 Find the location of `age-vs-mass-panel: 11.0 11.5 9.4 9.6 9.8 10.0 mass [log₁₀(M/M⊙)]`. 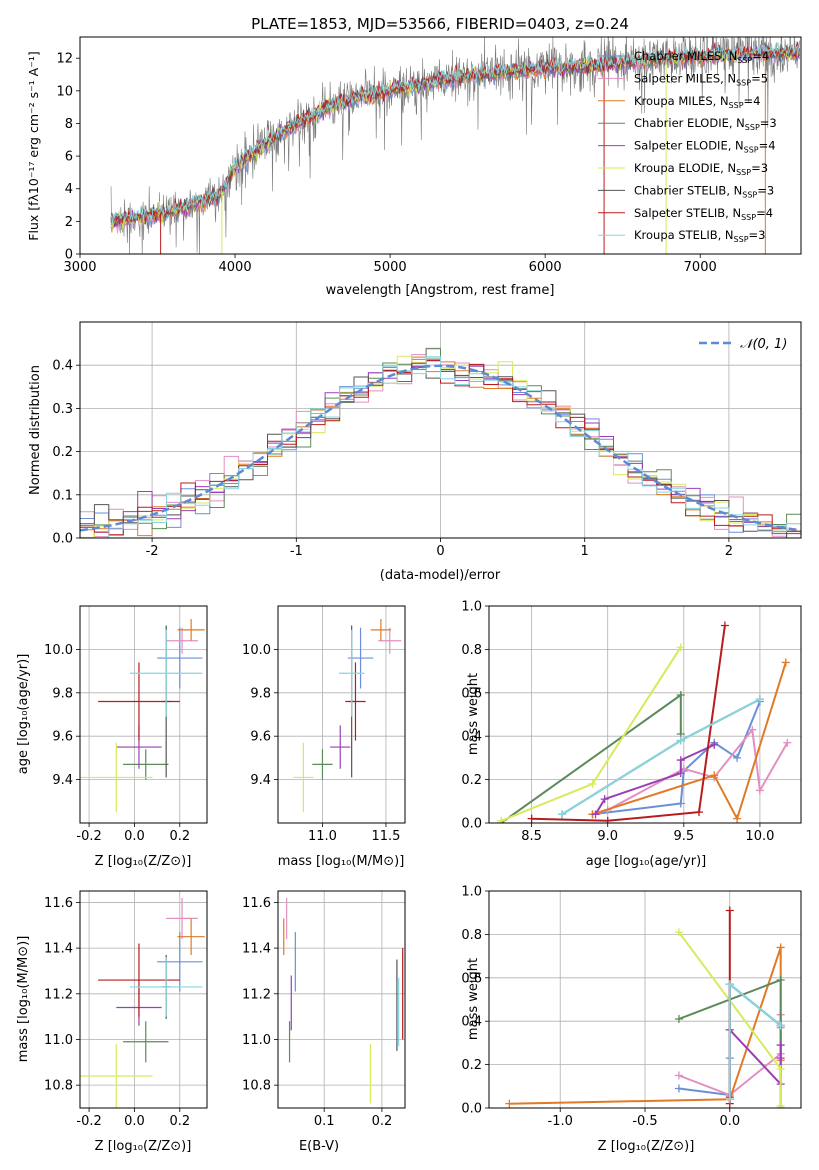

age-vs-mass-panel: 11.0 11.5 9.4 9.6 9.8 10.0 mass [log₁₀(M/M⊙)] is located at coordinates (324, 737).